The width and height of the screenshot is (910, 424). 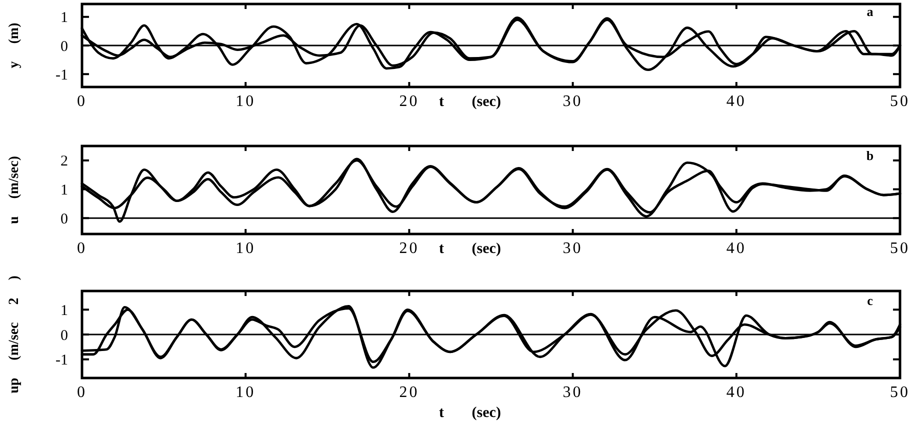 What do you see at coordinates (64, 162) in the screenshot?
I see `y-tick-label: 2` at bounding box center [64, 162].